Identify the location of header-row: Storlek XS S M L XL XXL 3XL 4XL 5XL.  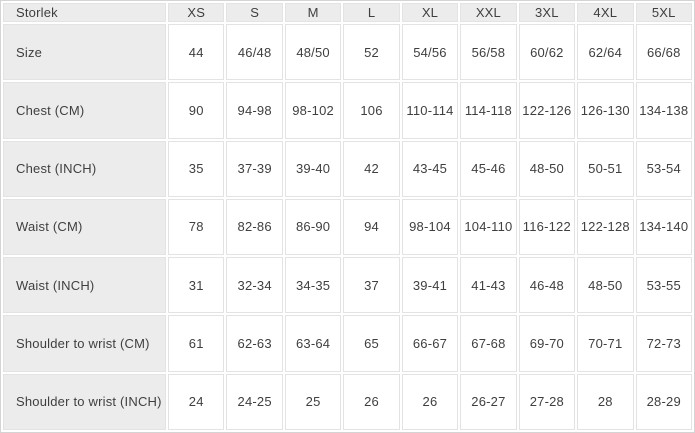
(347, 12).